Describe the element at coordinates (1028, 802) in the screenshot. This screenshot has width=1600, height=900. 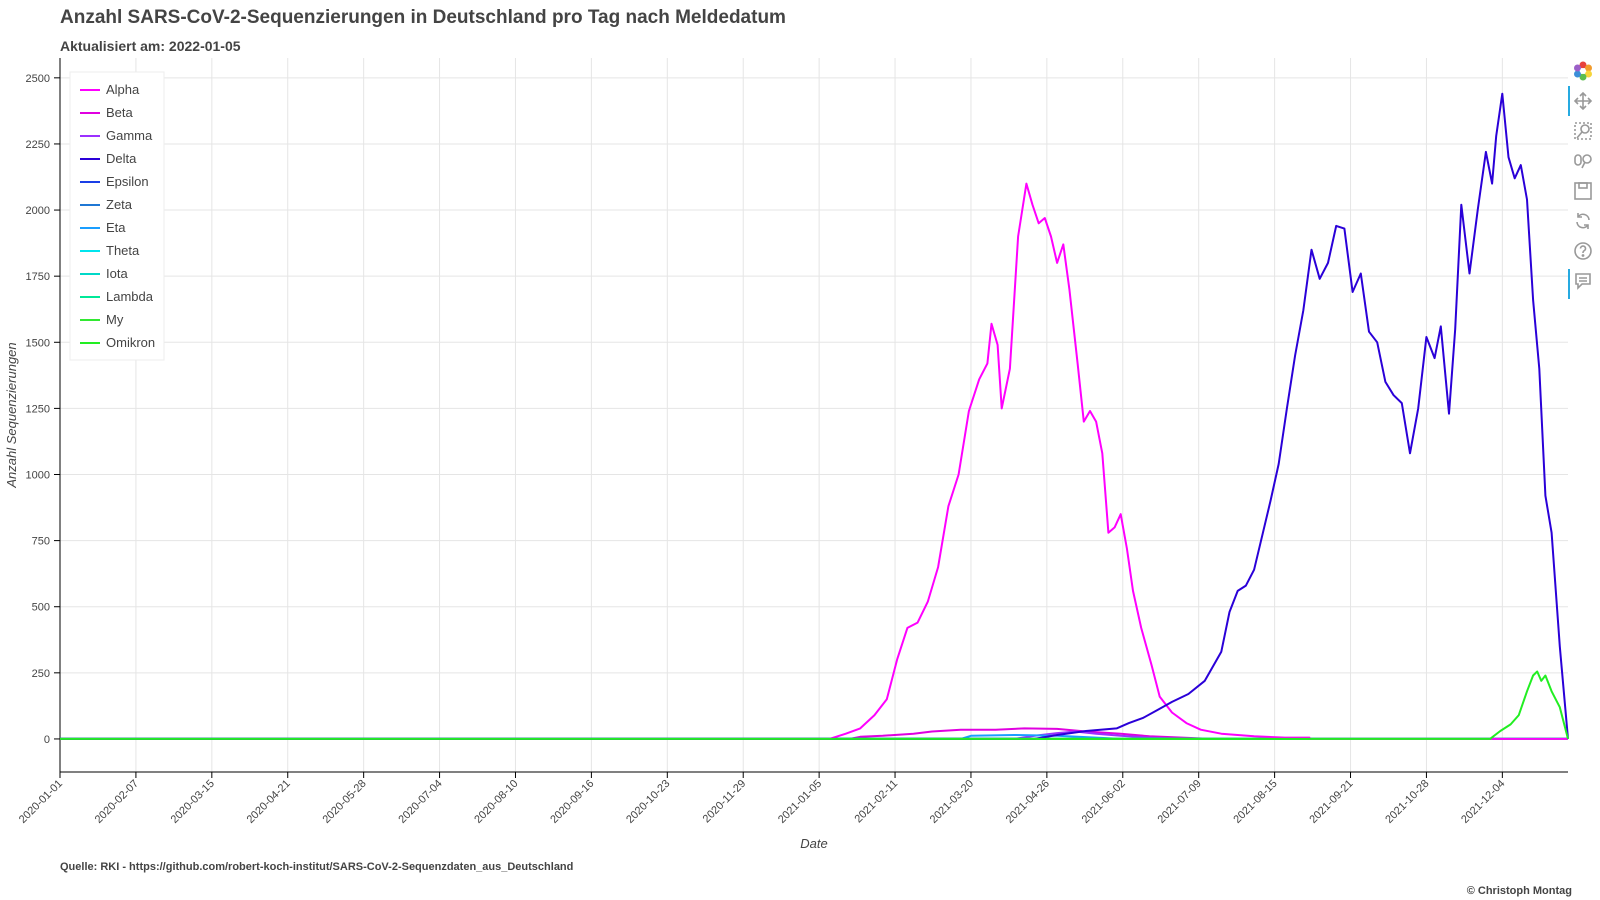
I see `x-tick-label: 2021-04-26` at that location.